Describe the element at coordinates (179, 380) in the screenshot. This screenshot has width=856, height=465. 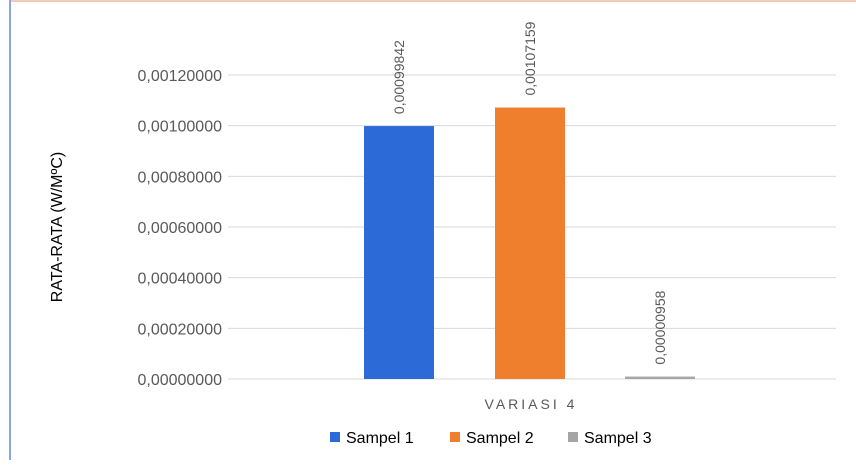
I see `y-tick-label: 0,00000000` at that location.